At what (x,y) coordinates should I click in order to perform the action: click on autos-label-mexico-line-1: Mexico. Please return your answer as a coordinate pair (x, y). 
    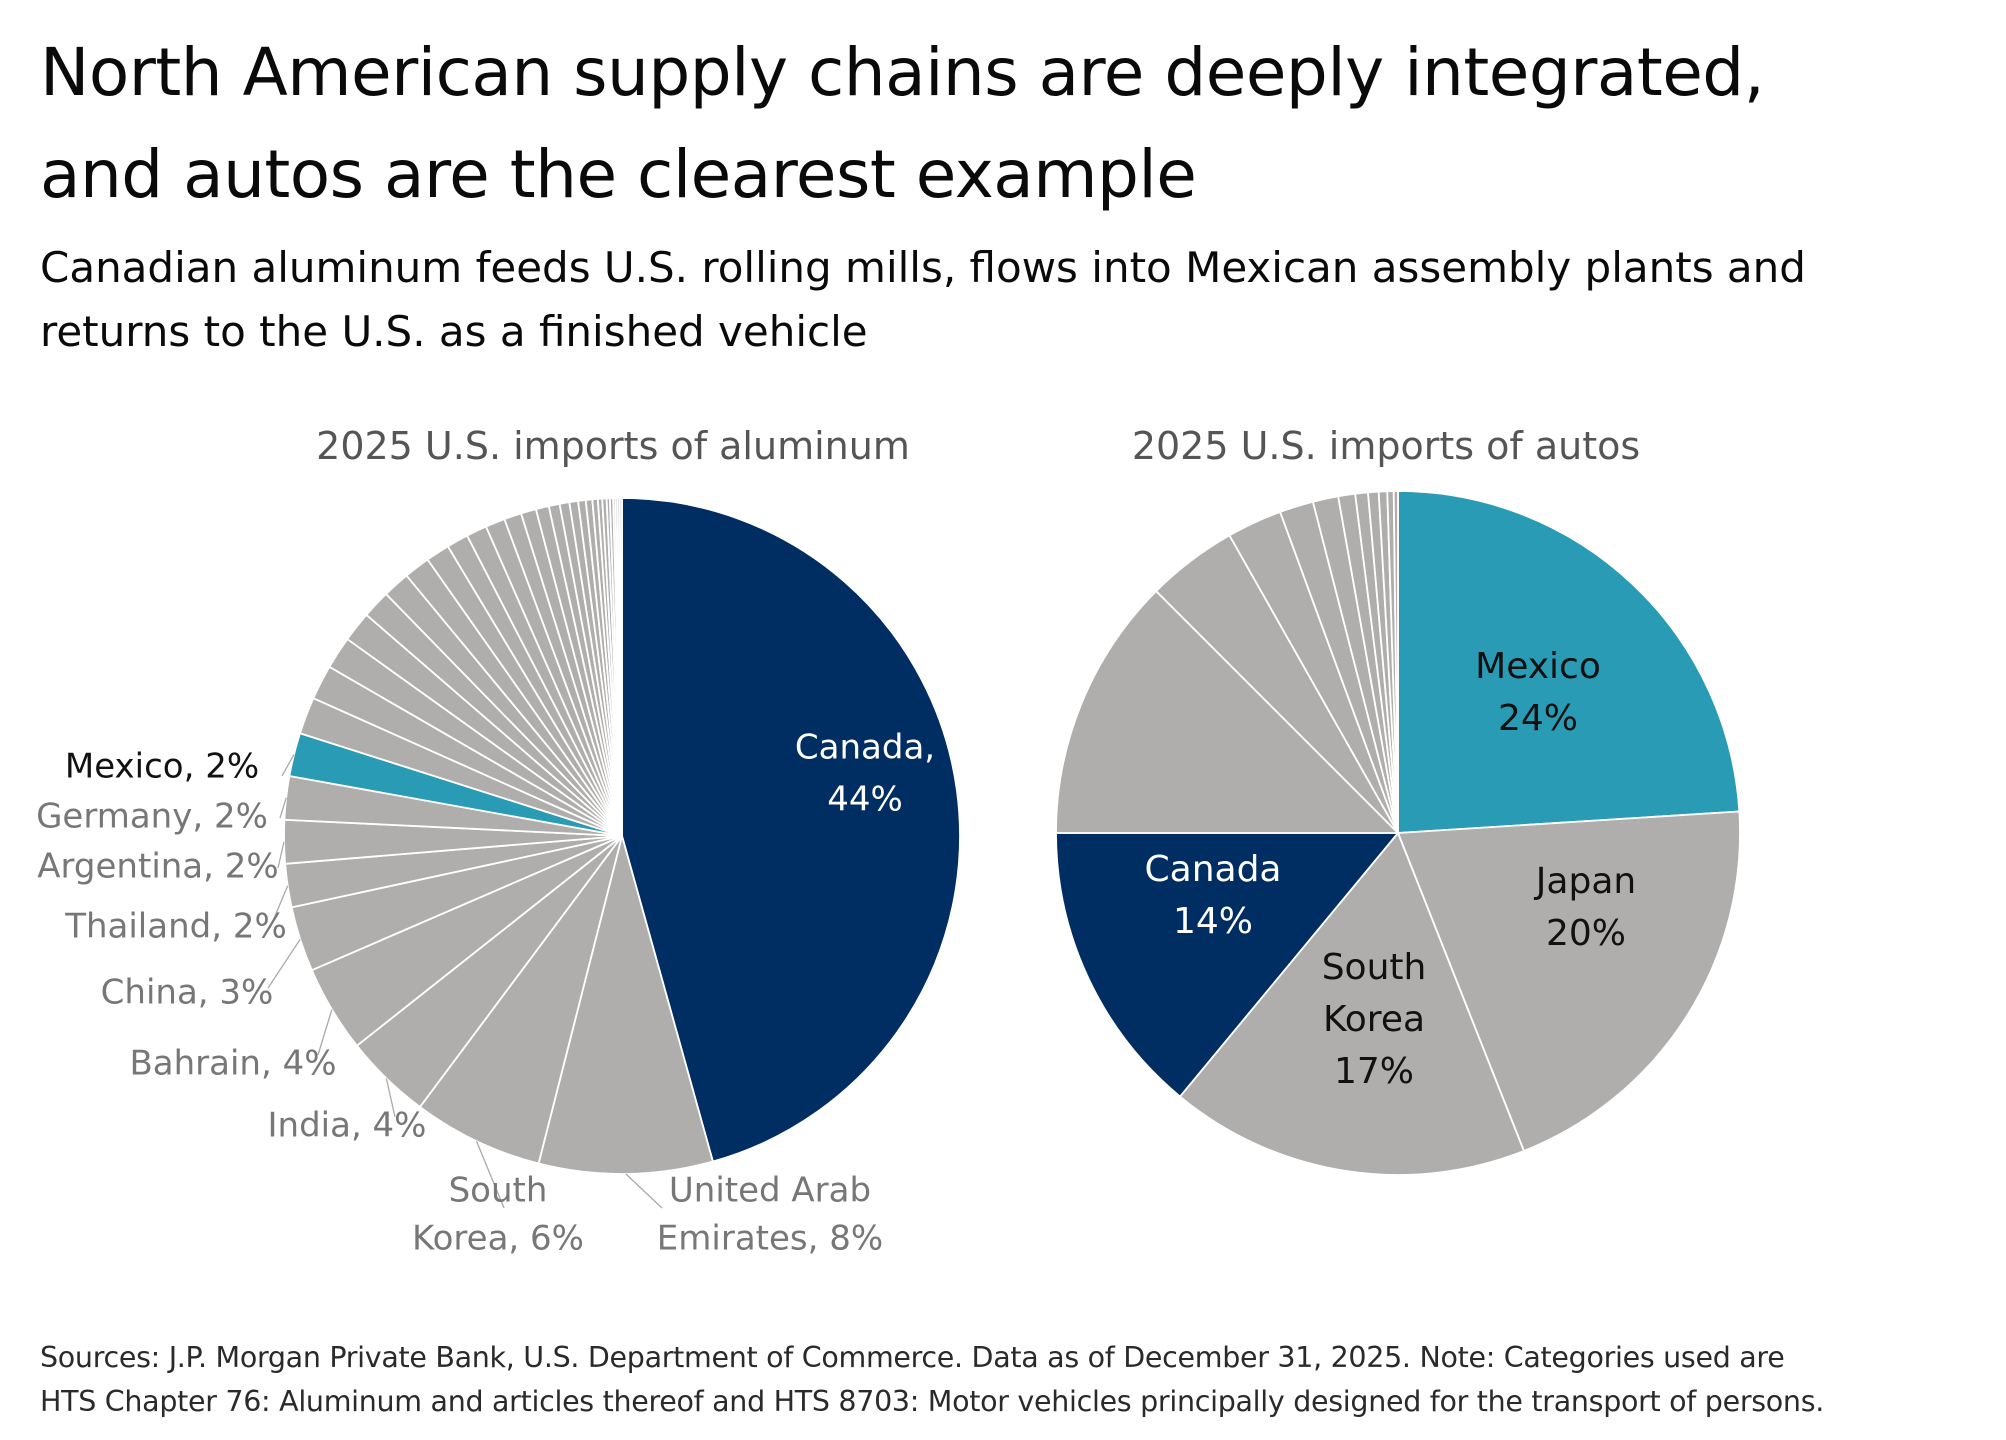
    Looking at the image, I should click on (1538, 666).